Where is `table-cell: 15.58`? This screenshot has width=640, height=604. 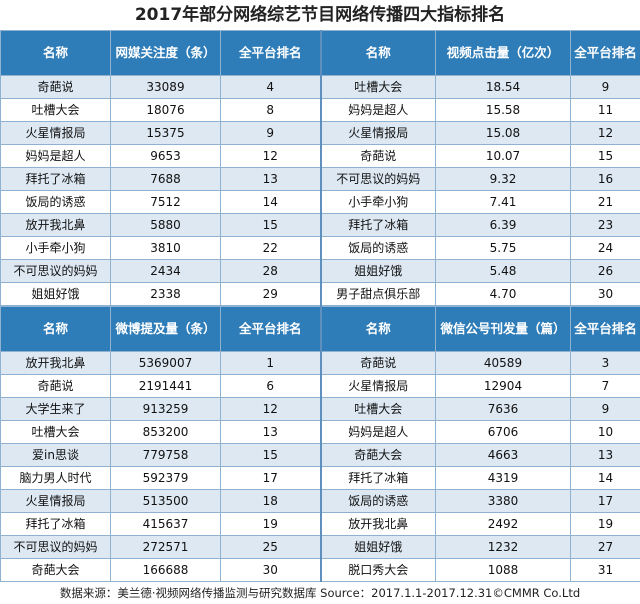 table-cell: 15.58 is located at coordinates (503, 110).